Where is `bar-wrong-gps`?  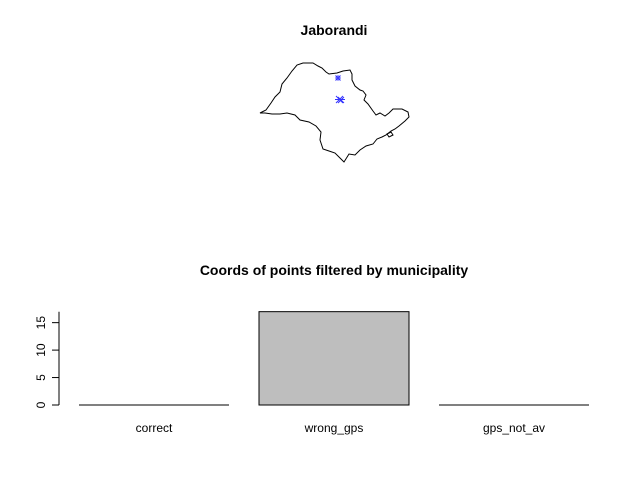 bar-wrong-gps is located at coordinates (334, 358).